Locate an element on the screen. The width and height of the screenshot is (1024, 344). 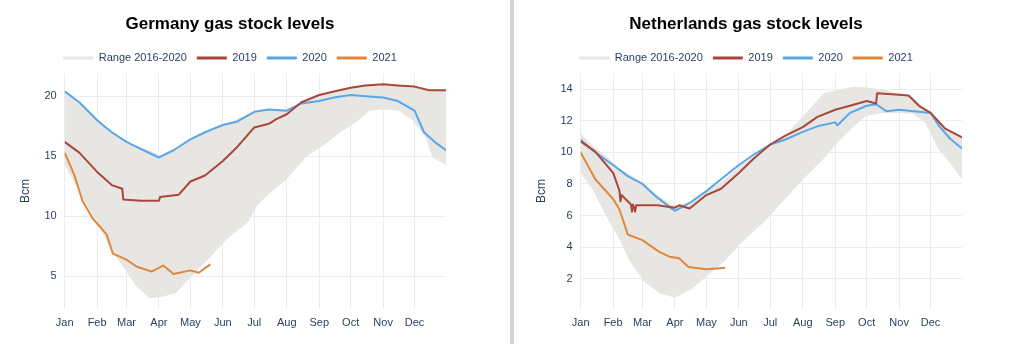
y-tick-label: 6 is located at coordinates (569, 214).